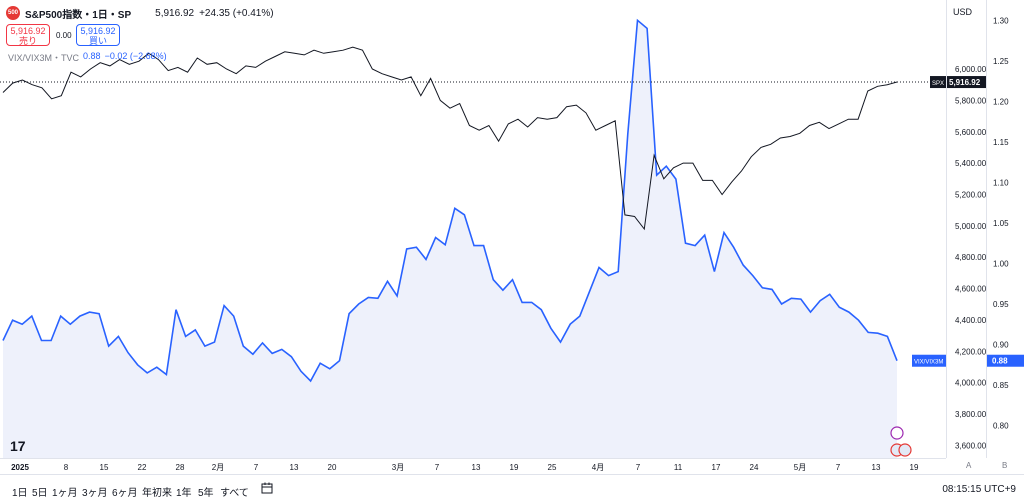 This screenshot has height=504, width=1024. I want to click on ratio-tick-label: 0.95, so click(1001, 304).